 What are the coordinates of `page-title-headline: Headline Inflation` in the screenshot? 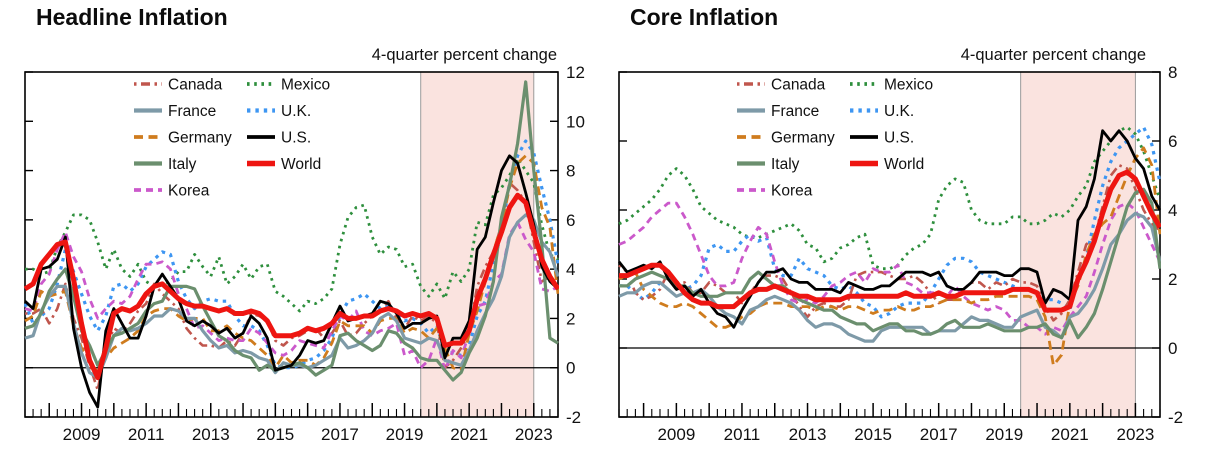 It's located at (132, 17).